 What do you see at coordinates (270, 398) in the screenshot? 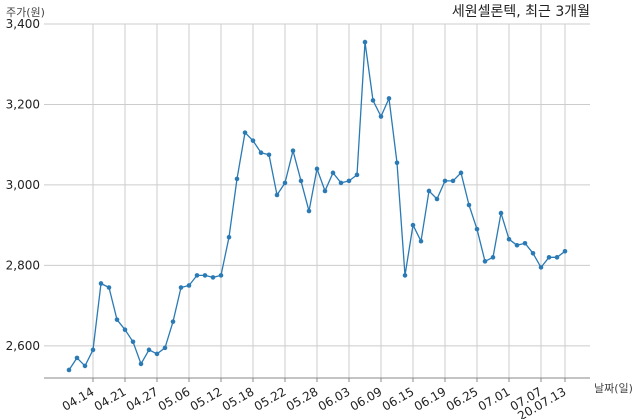
I see `x-tick-label: 05.22` at bounding box center [270, 398].